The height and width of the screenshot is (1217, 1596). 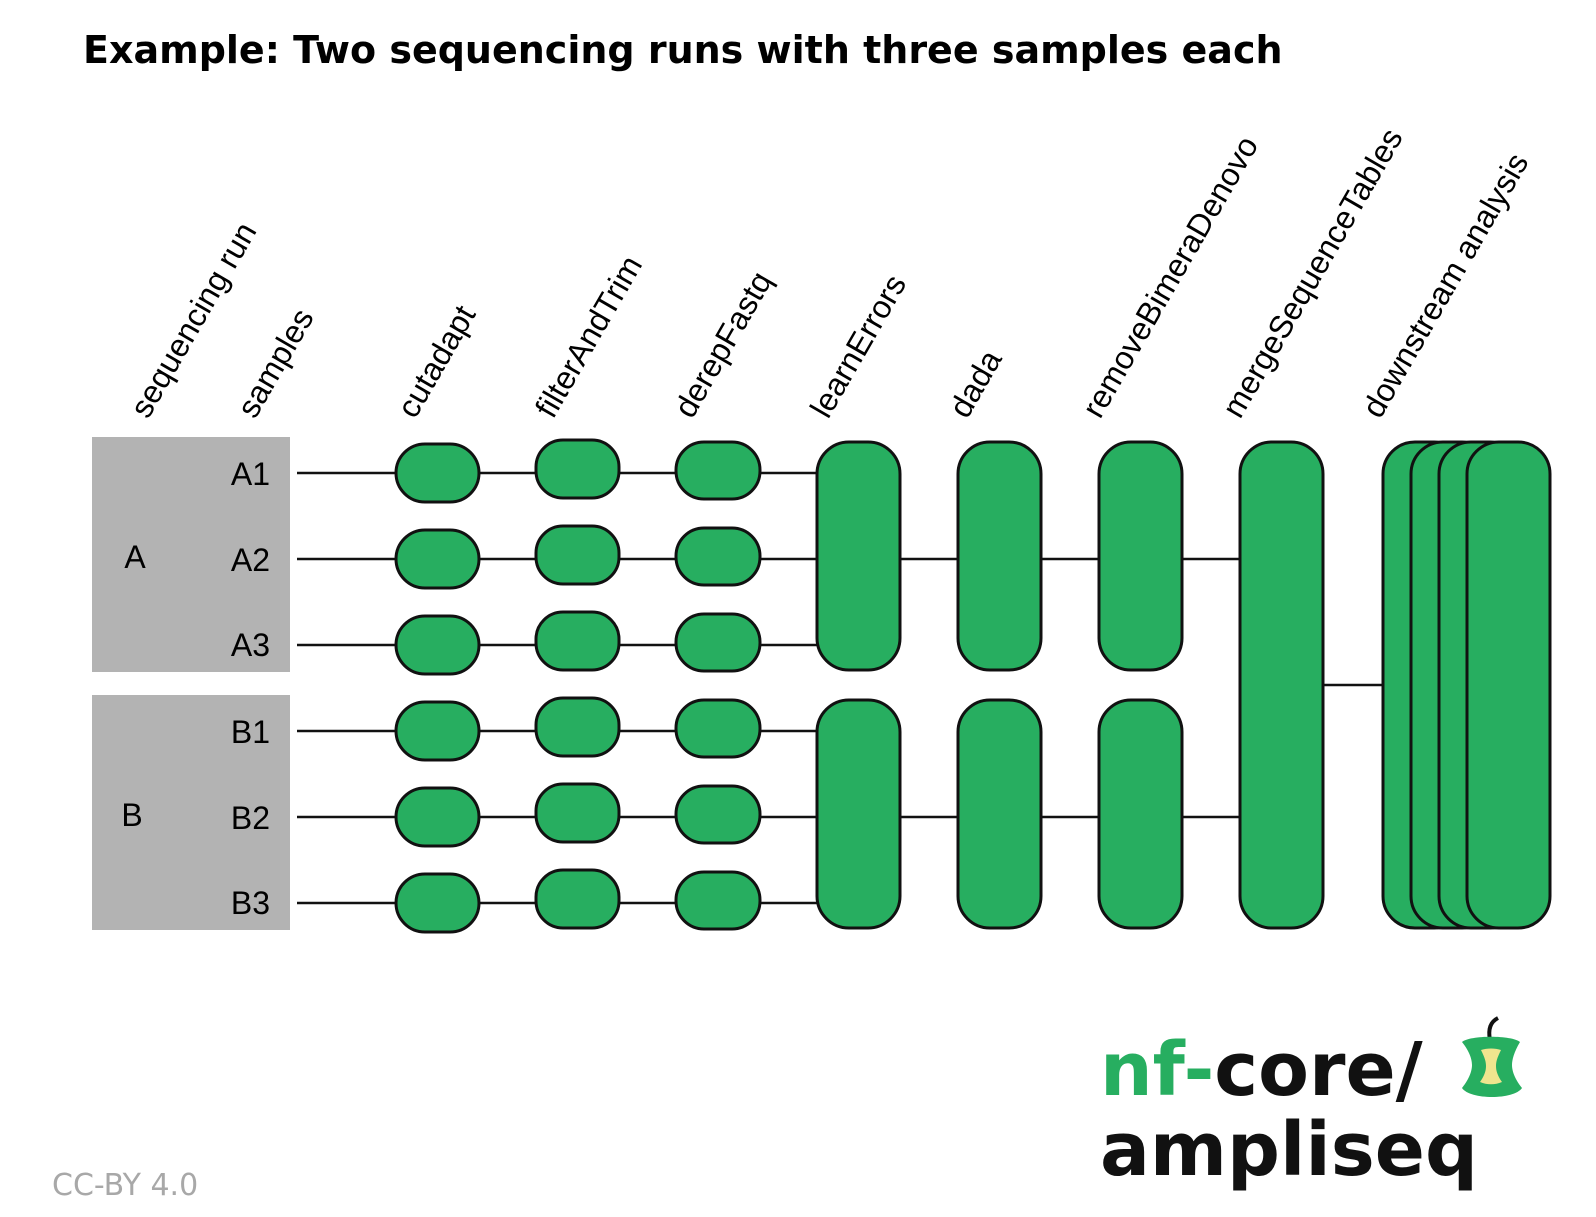 What do you see at coordinates (1492, 1056) in the screenshot?
I see `apple-core-icon` at bounding box center [1492, 1056].